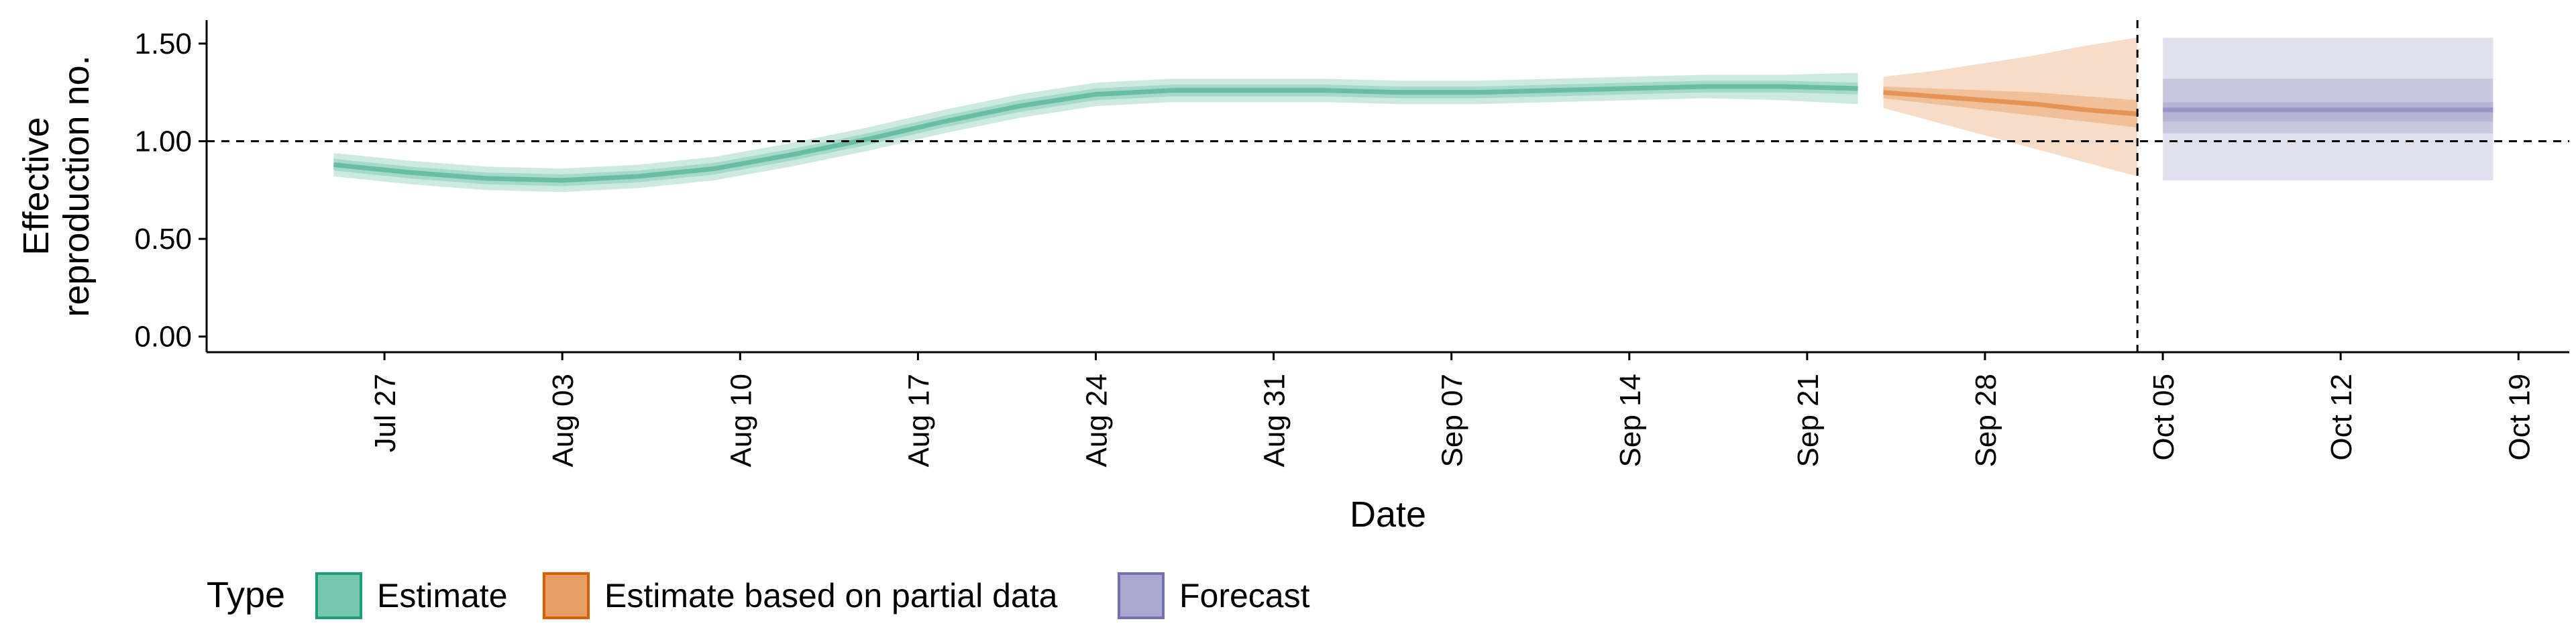  I want to click on legend-label-estimate-based-on-partial-data: Estimate based on partial data, so click(831, 595).